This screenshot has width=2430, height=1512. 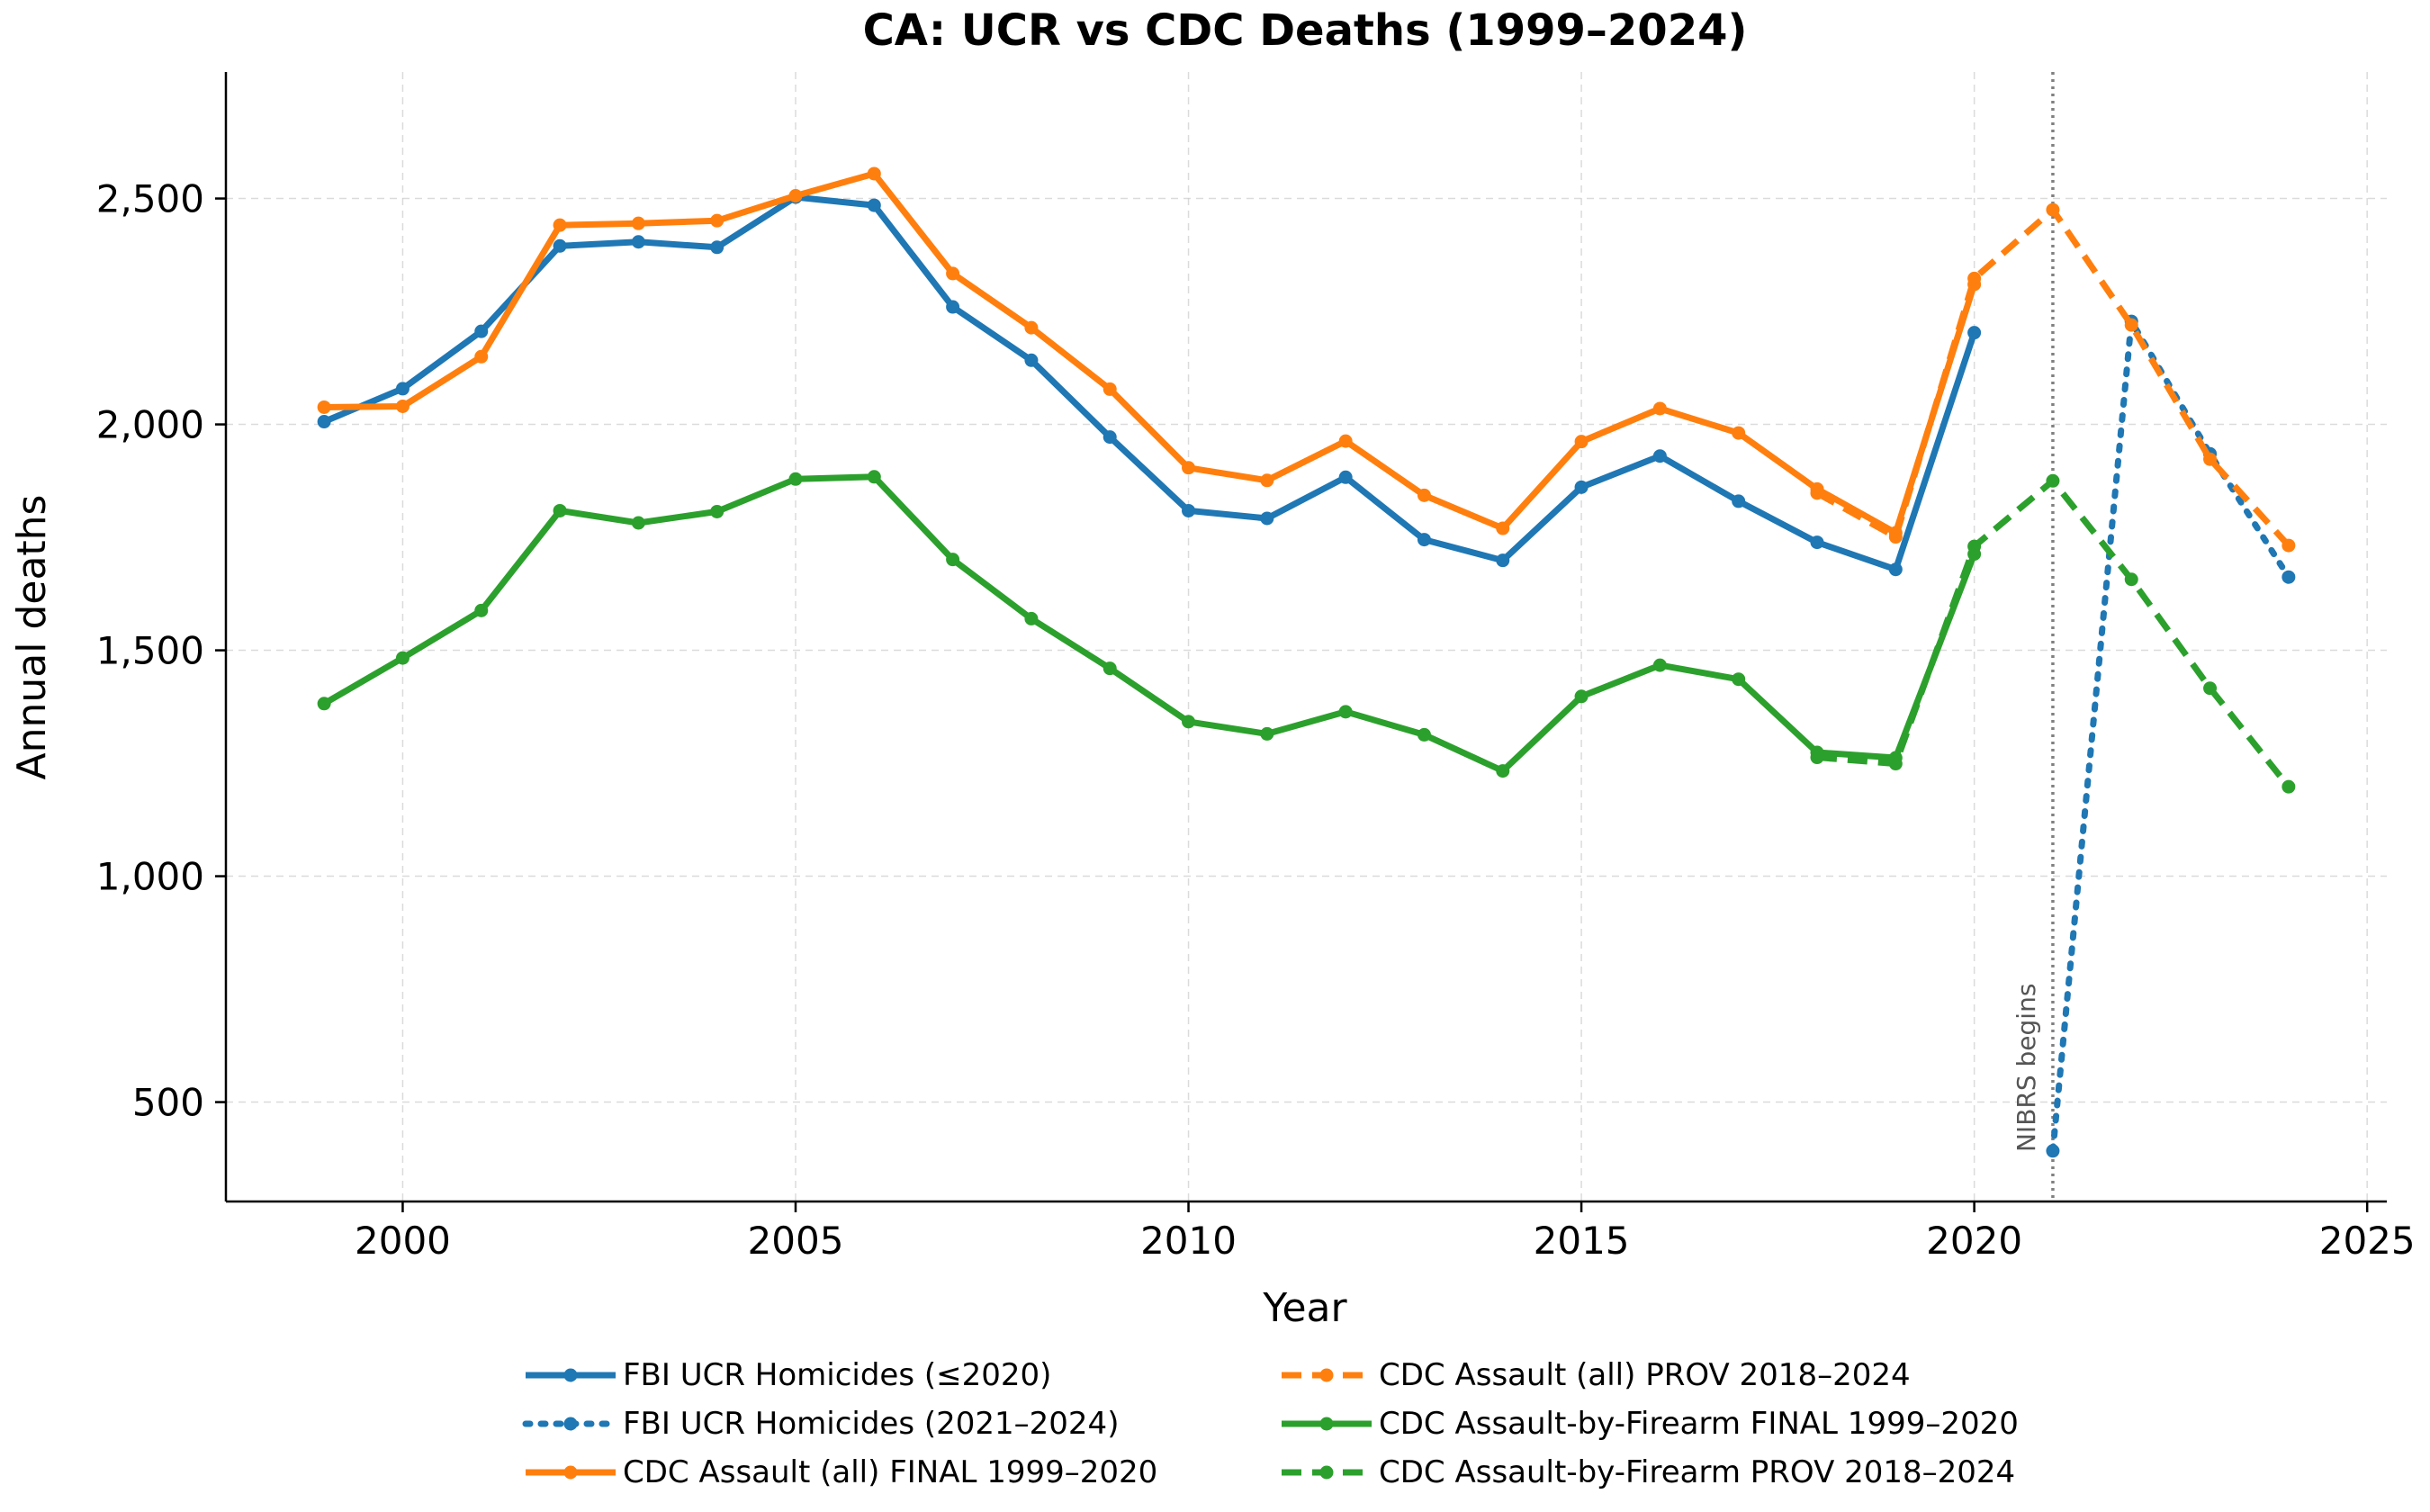 I want to click on y-tick-label: 1,500, so click(x=150, y=651).